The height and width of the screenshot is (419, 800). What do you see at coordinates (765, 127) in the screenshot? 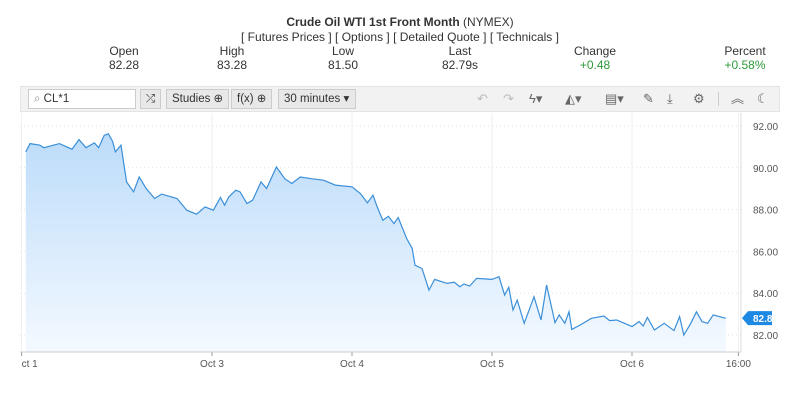
I see `y-tick-label: 92.00` at bounding box center [765, 127].